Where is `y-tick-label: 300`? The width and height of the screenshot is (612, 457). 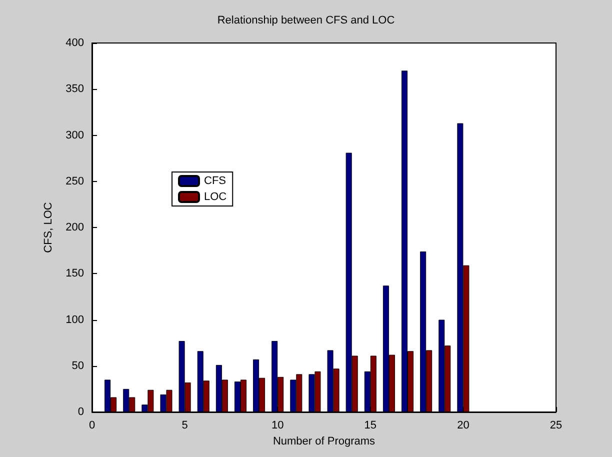
y-tick-label: 300 is located at coordinates (75, 135).